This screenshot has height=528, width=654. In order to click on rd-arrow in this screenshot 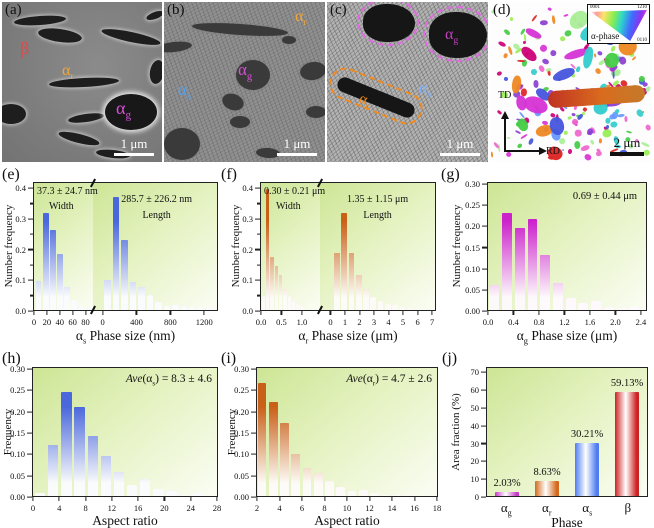, I will do `click(525, 151)`.